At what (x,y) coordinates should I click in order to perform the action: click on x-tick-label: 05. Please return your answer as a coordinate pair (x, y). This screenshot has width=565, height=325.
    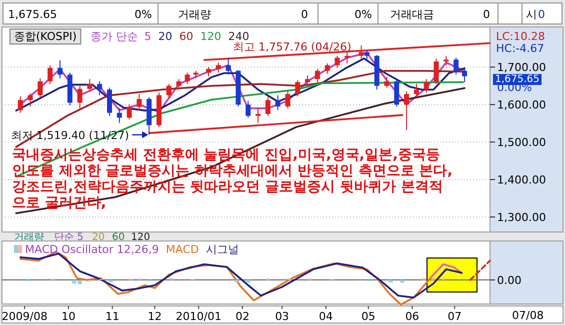
    Looking at the image, I should click on (368, 316).